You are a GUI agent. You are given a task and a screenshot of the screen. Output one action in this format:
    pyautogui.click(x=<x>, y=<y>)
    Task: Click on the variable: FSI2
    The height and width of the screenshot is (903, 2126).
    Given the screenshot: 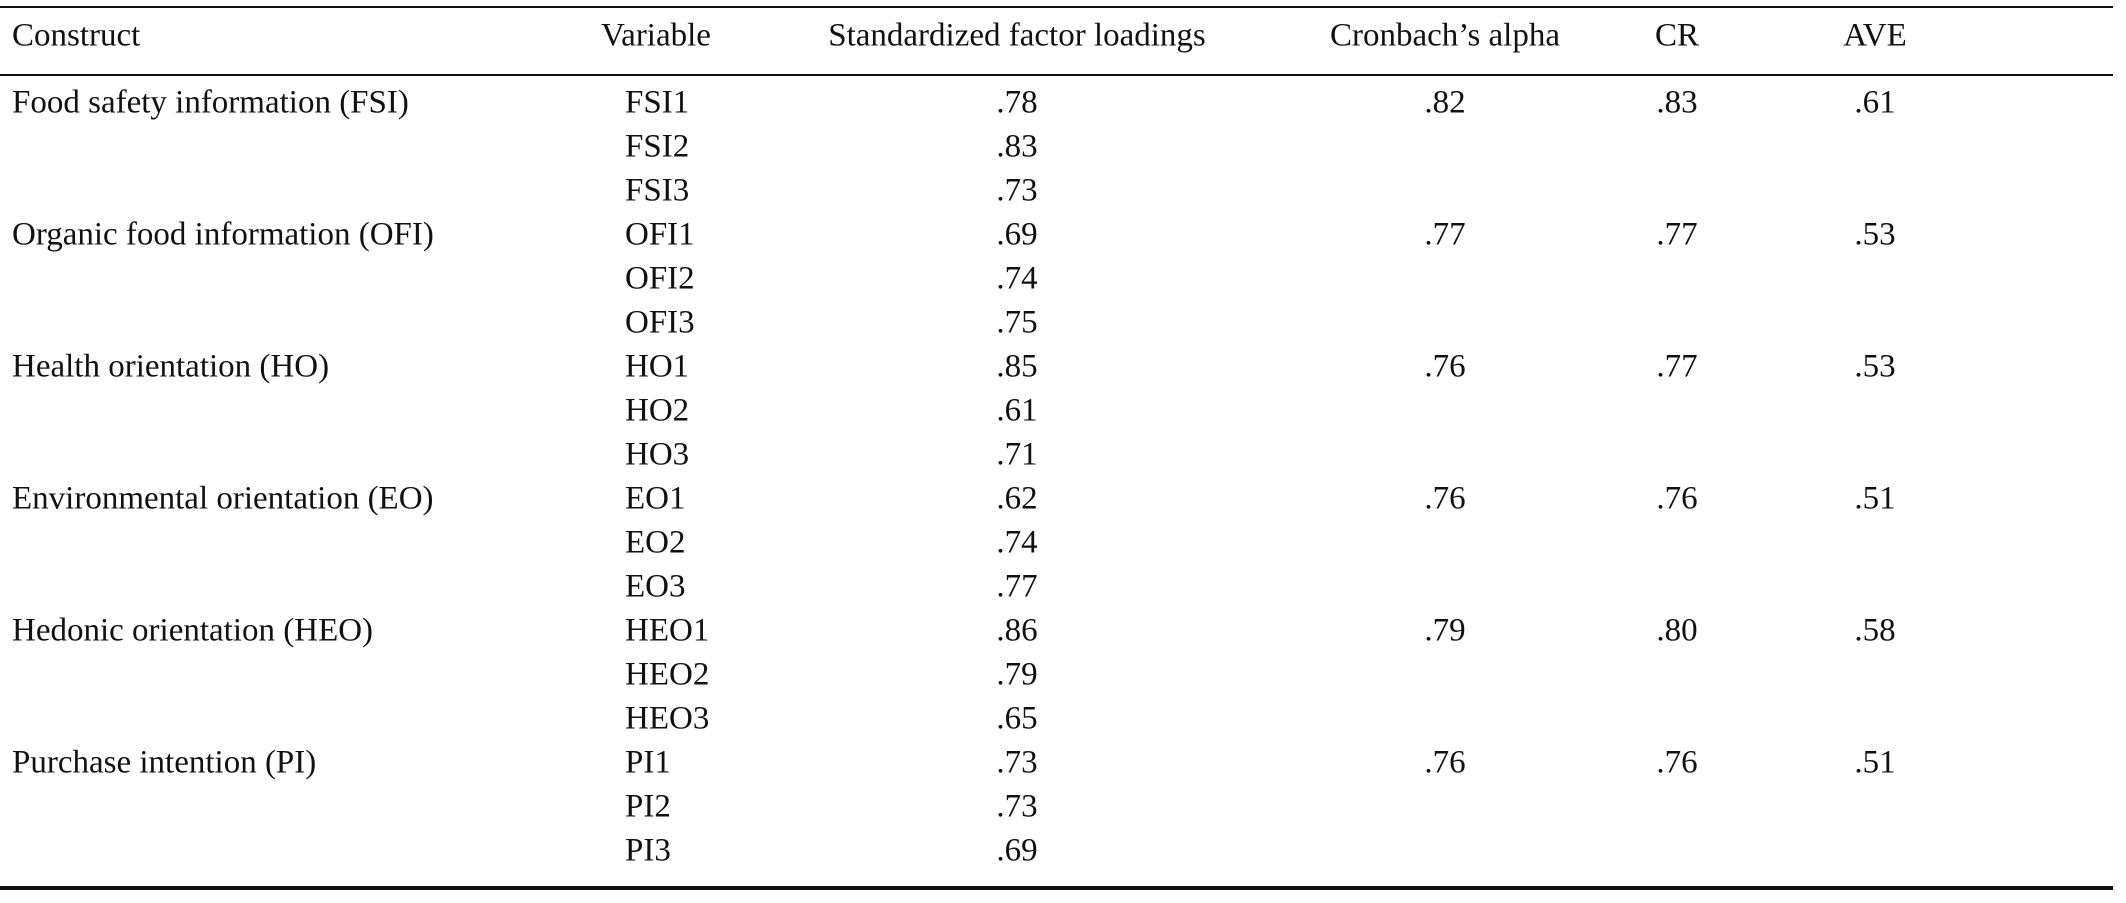 What is the action you would take?
    pyautogui.click(x=657, y=147)
    